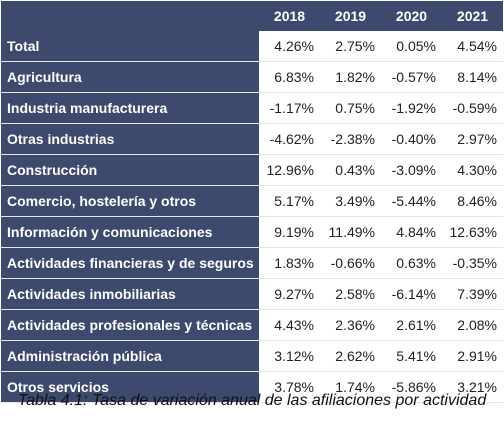 The width and height of the screenshot is (504, 430). Describe the element at coordinates (130, 108) in the screenshot. I see `row-label: Industria manufacturera` at that location.